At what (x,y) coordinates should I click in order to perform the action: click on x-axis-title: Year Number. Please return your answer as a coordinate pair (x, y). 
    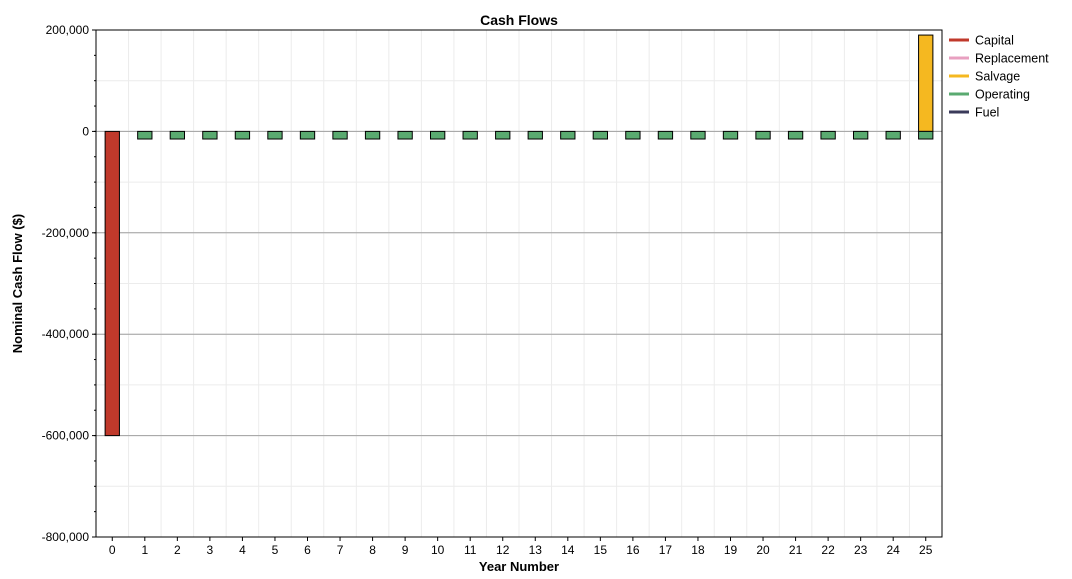
    Looking at the image, I should click on (519, 566).